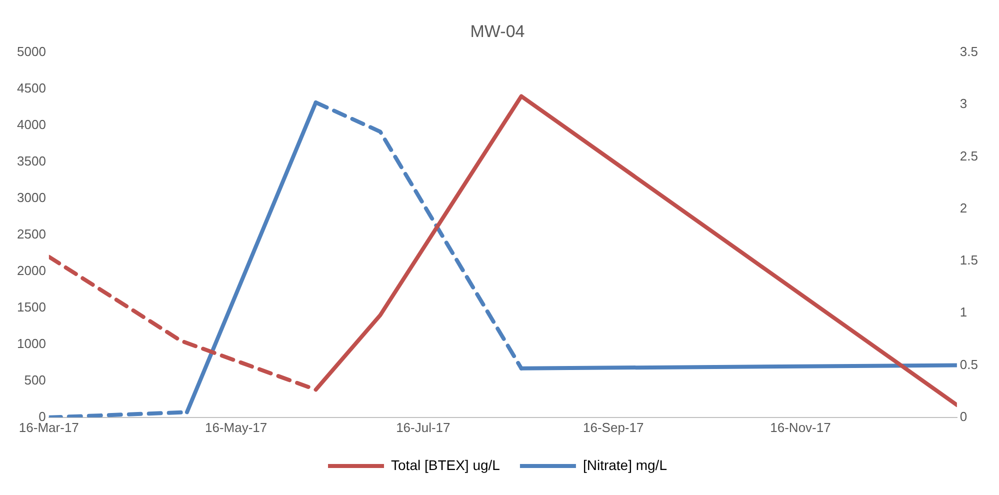 The image size is (999, 495). I want to click on y-tick-label: 4500, so click(31, 88).